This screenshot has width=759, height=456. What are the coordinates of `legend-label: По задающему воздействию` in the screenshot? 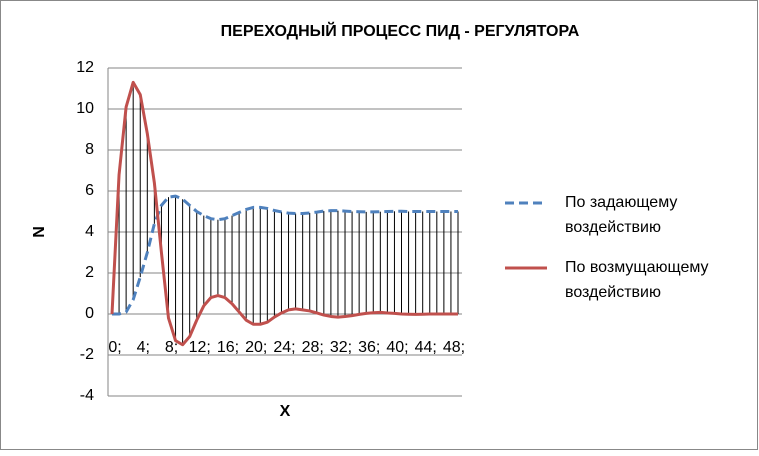 It's located at (621, 215).